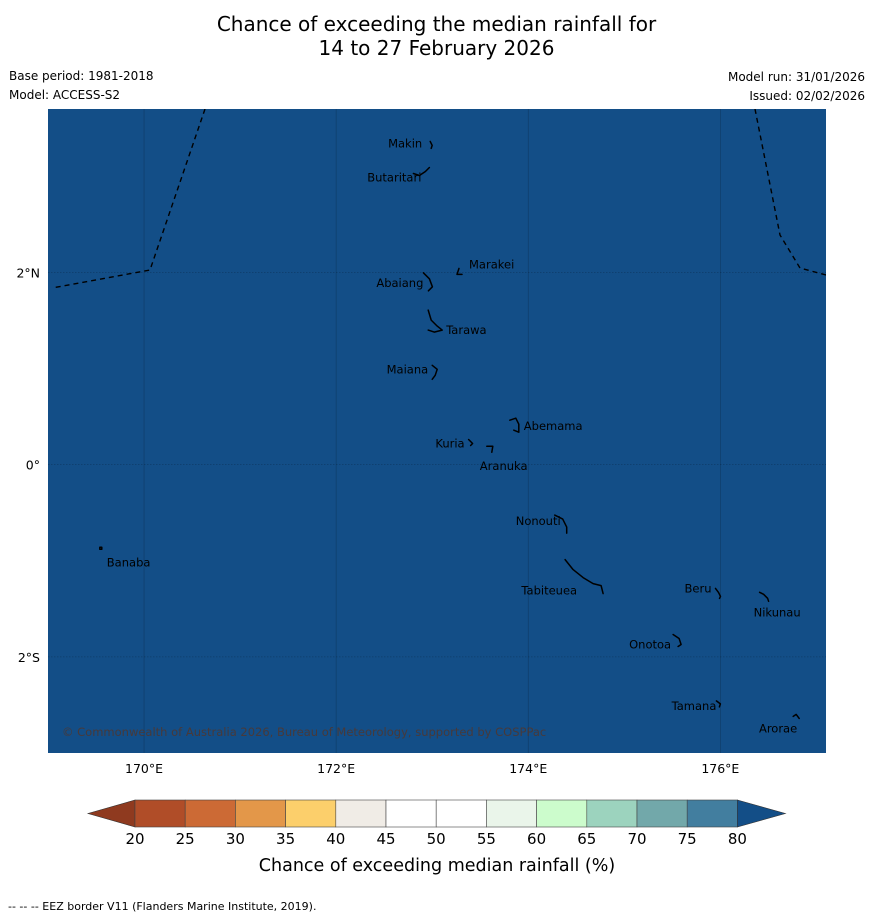 The image size is (873, 919). What do you see at coordinates (586, 839) in the screenshot?
I see `colorbar-tick-65: 65` at bounding box center [586, 839].